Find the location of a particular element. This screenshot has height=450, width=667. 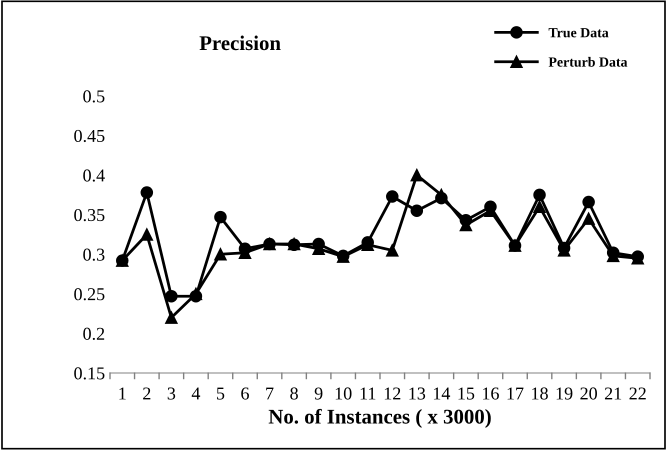

y-tick-label: 0.3 is located at coordinates (93, 254).